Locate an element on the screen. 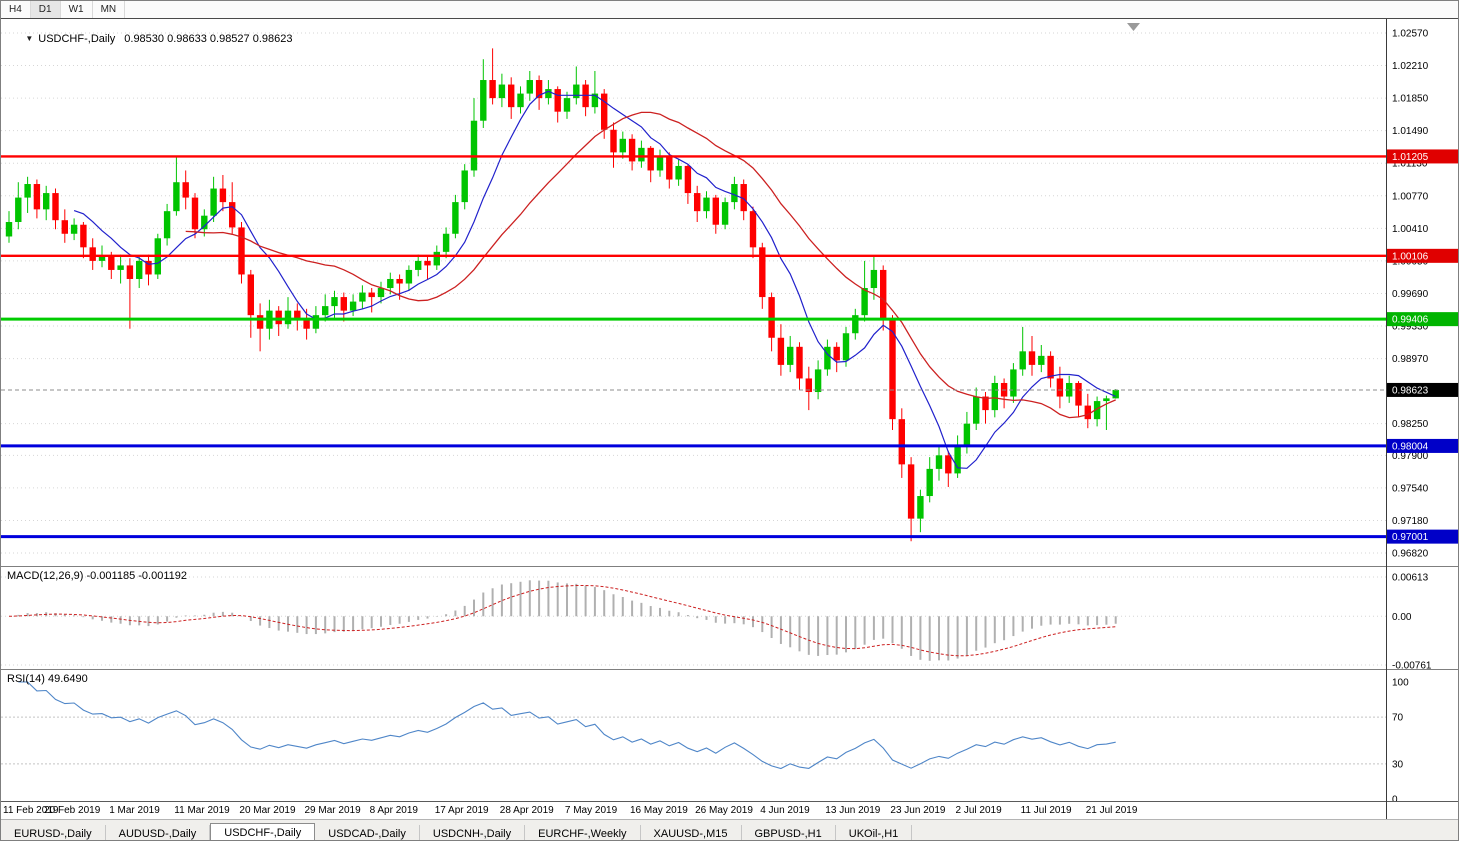 This screenshot has width=1459, height=841. chart-tab-eurchf: EURCHF-,Weekly is located at coordinates (583, 832).